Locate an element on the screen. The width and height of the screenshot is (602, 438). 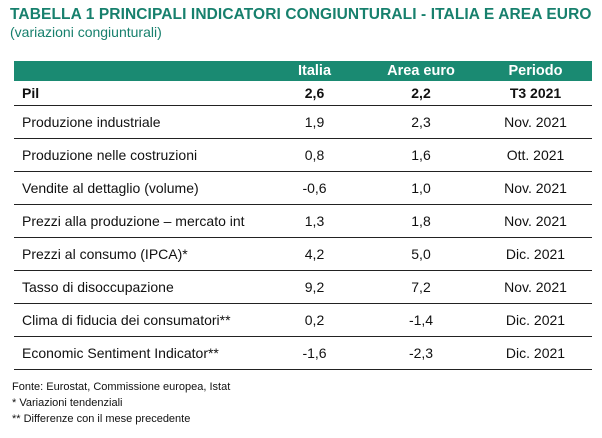
cell-area-euro: 1,6 is located at coordinates (421, 155).